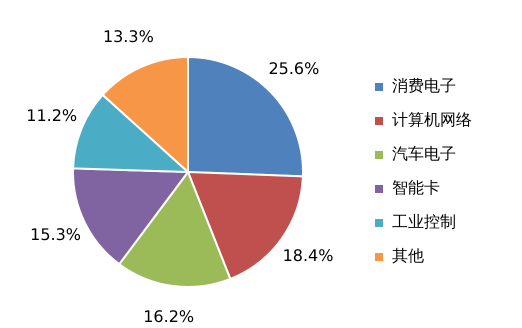 The height and width of the screenshot is (328, 522). What do you see at coordinates (52, 116) in the screenshot?
I see `data-label: 11.2%` at bounding box center [52, 116].